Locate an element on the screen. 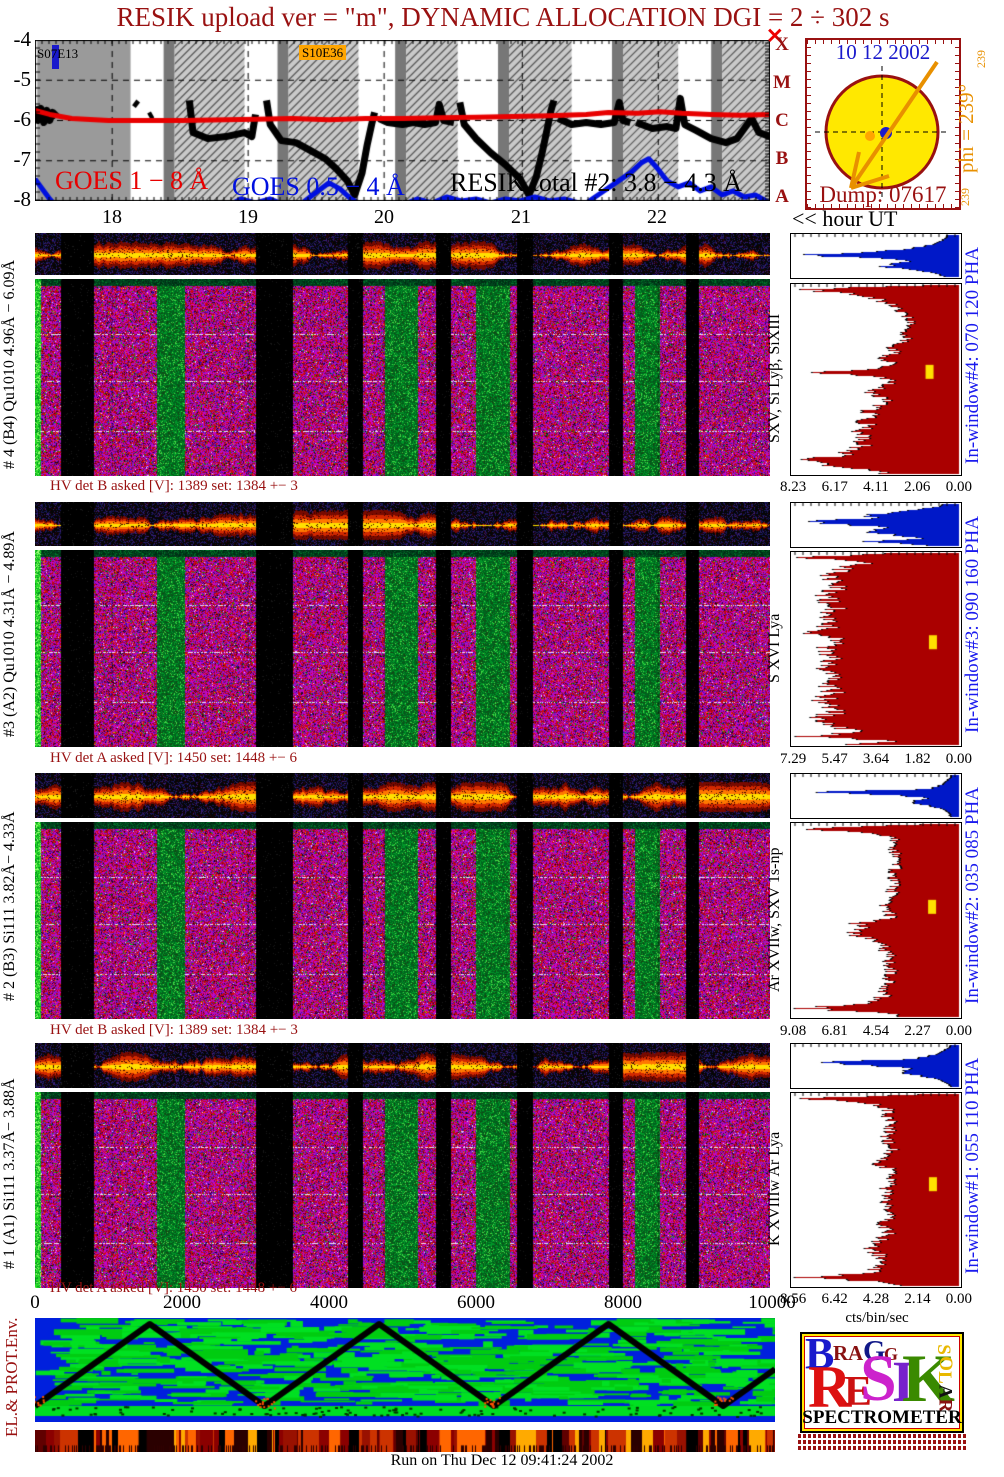  sun-position-panel: 10 12 2002 Dump: 07617 is located at coordinates (883, 124).